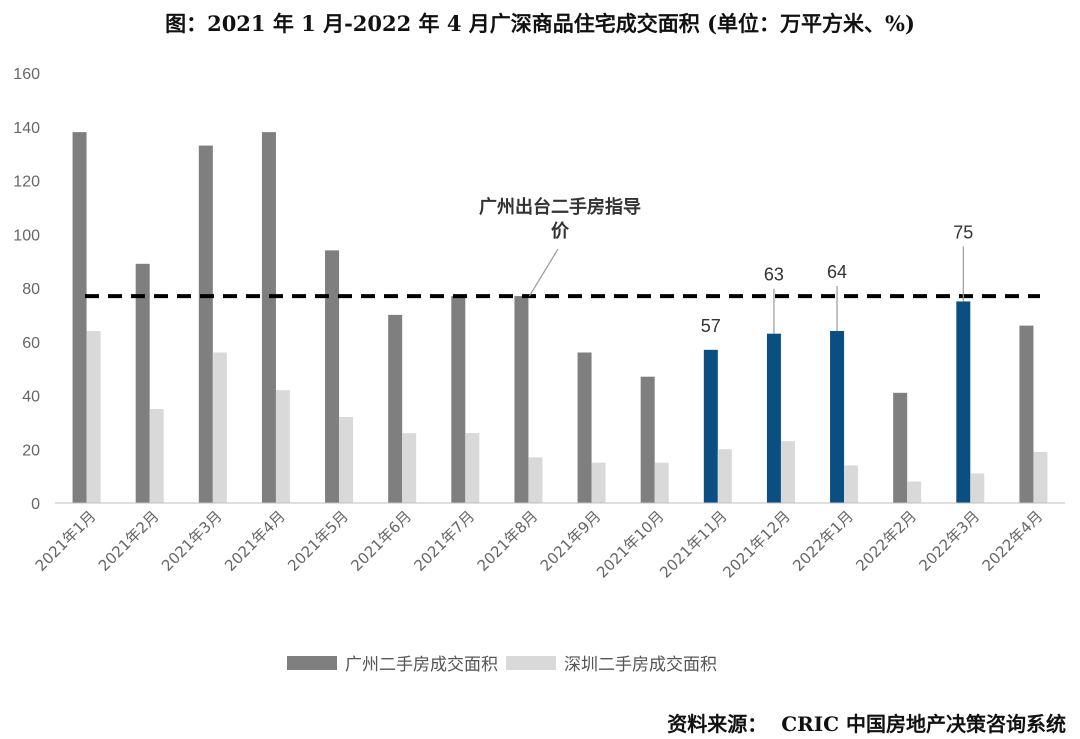  Describe the element at coordinates (26, 128) in the screenshot. I see `y-tick-label: 140` at that location.